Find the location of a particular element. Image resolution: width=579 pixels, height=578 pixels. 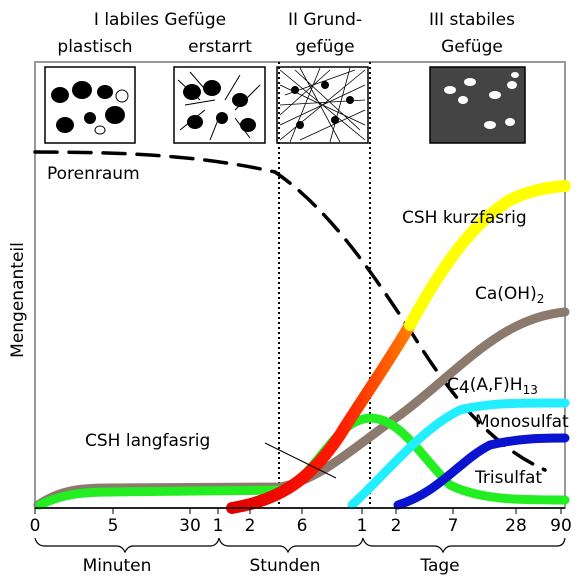

curve-label: Trisulfat is located at coordinates (508, 478).